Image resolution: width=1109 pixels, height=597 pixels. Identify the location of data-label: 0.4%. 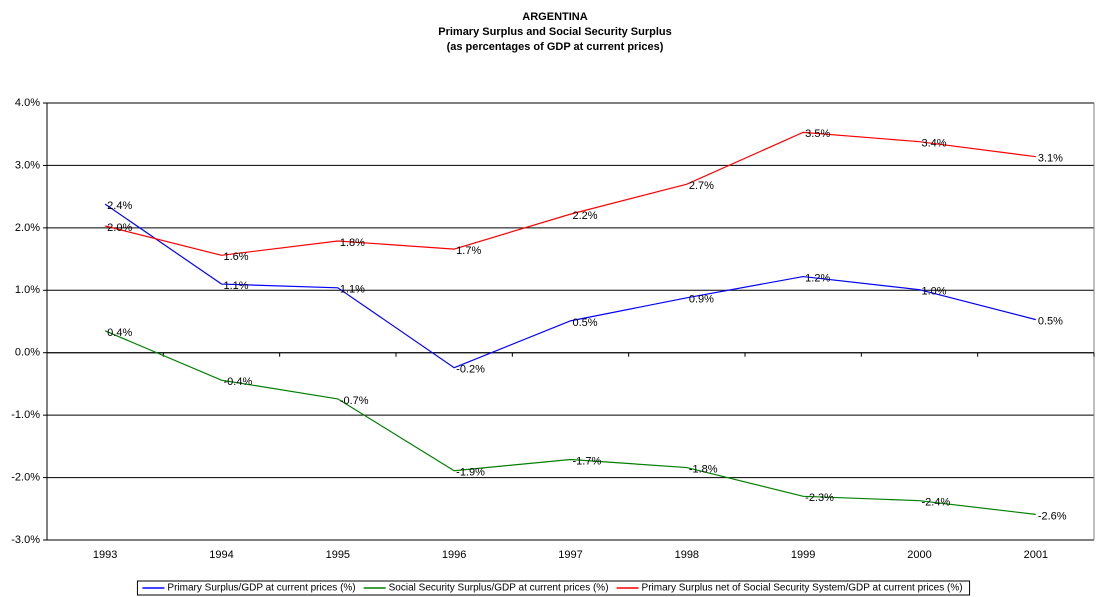
(119, 333).